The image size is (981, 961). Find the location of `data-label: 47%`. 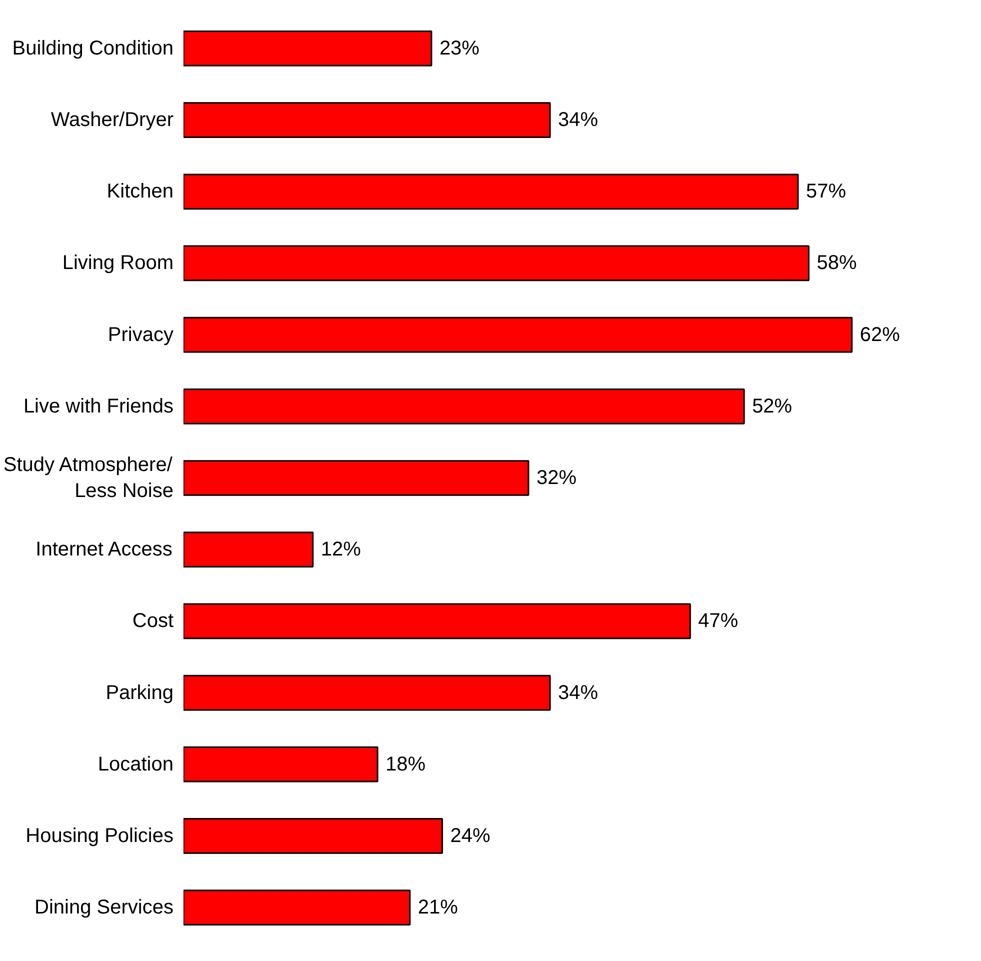

data-label: 47% is located at coordinates (718, 621).